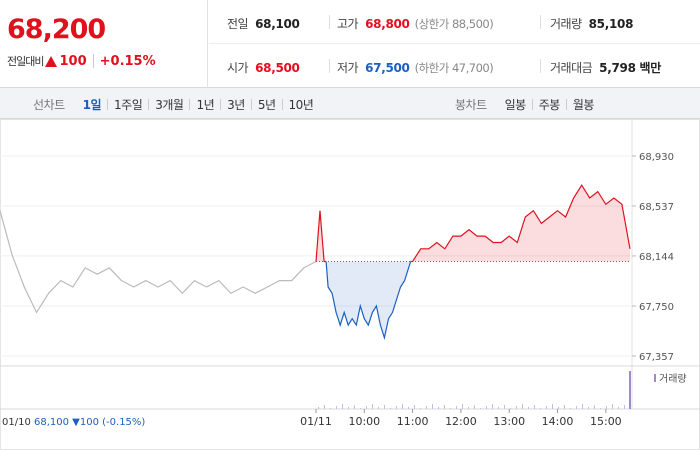 This screenshot has width=700, height=450. I want to click on stat-high: 고가 68,800 (상한가 88,500), so click(415, 23).